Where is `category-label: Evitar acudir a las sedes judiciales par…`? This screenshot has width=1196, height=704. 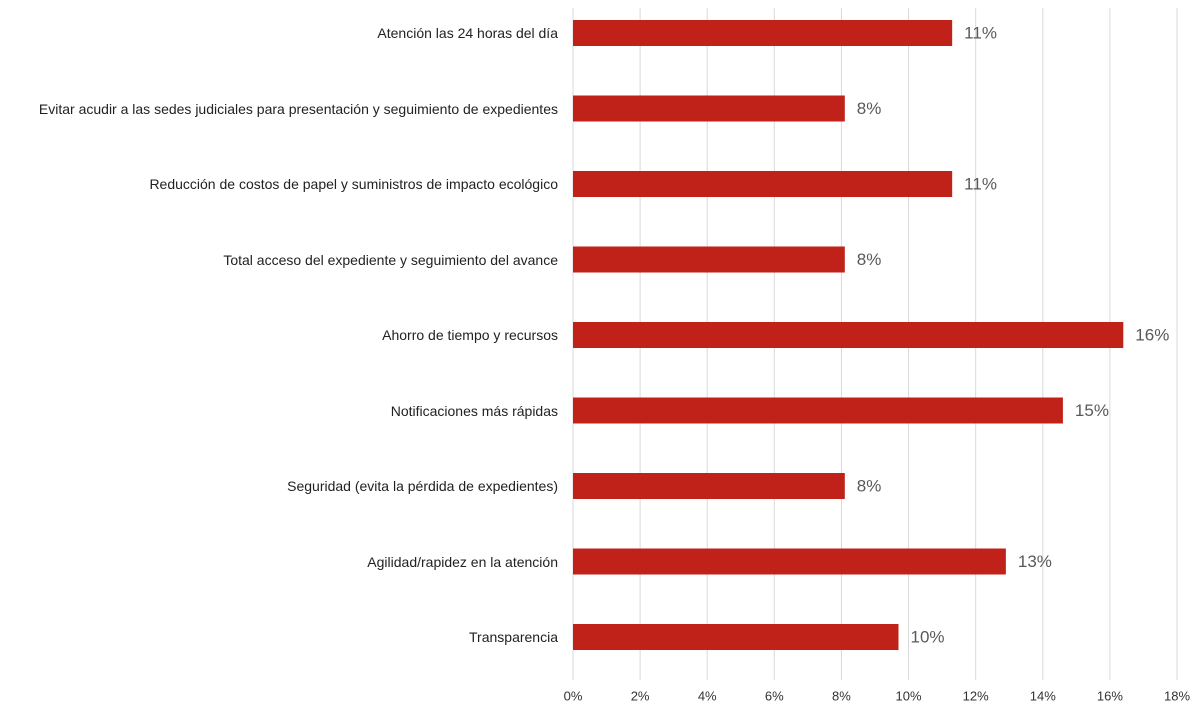
category-label: Evitar acudir a las sedes judiciales par… is located at coordinates (298, 108).